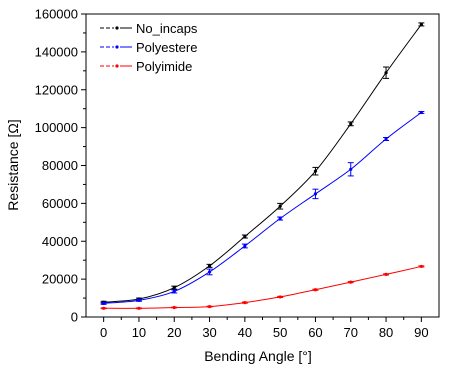  Describe the element at coordinates (315, 332) in the screenshot. I see `x-tick-label: 60` at that location.